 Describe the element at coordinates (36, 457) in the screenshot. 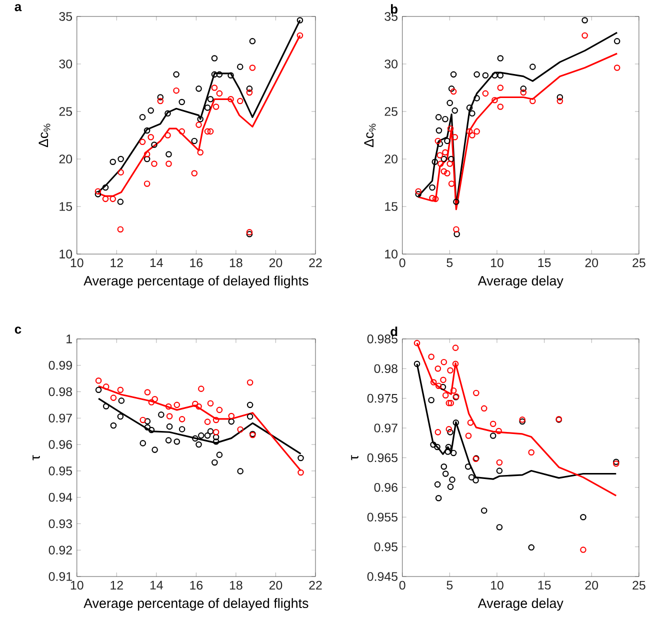

I see `y-axis-title: τ` at that location.